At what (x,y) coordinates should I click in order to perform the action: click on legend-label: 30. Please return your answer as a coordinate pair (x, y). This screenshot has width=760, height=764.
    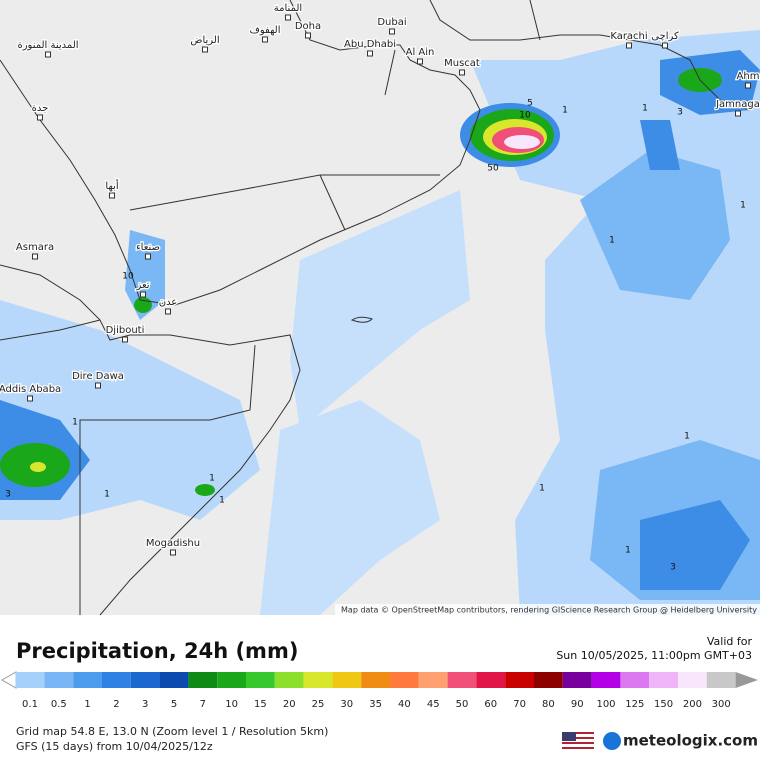
    Looking at the image, I should click on (346, 704).